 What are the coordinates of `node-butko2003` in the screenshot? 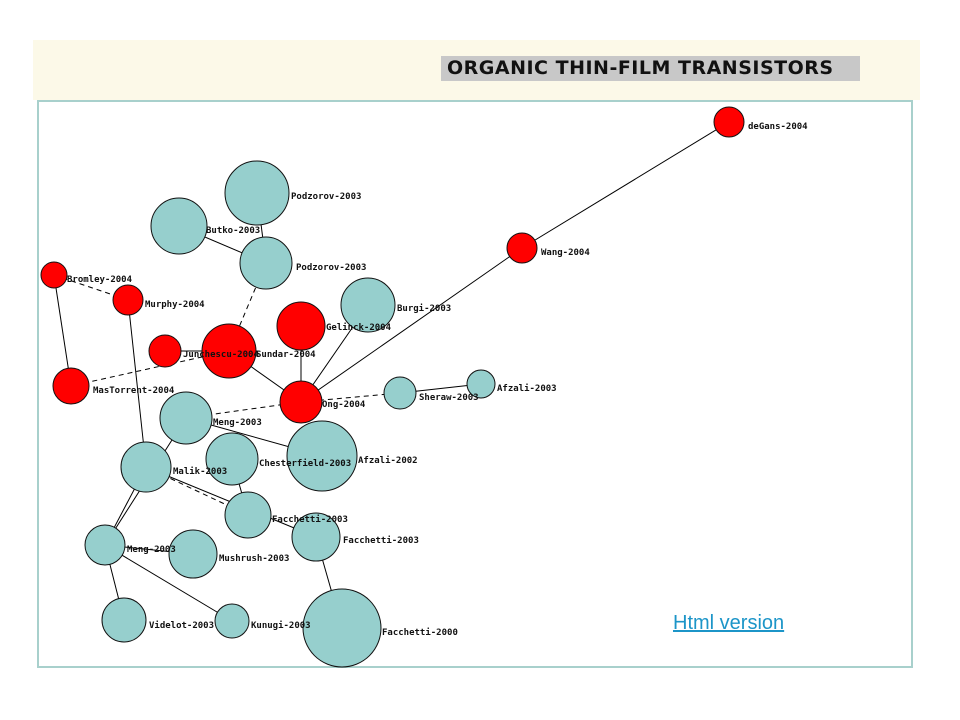 It's located at (179, 226).